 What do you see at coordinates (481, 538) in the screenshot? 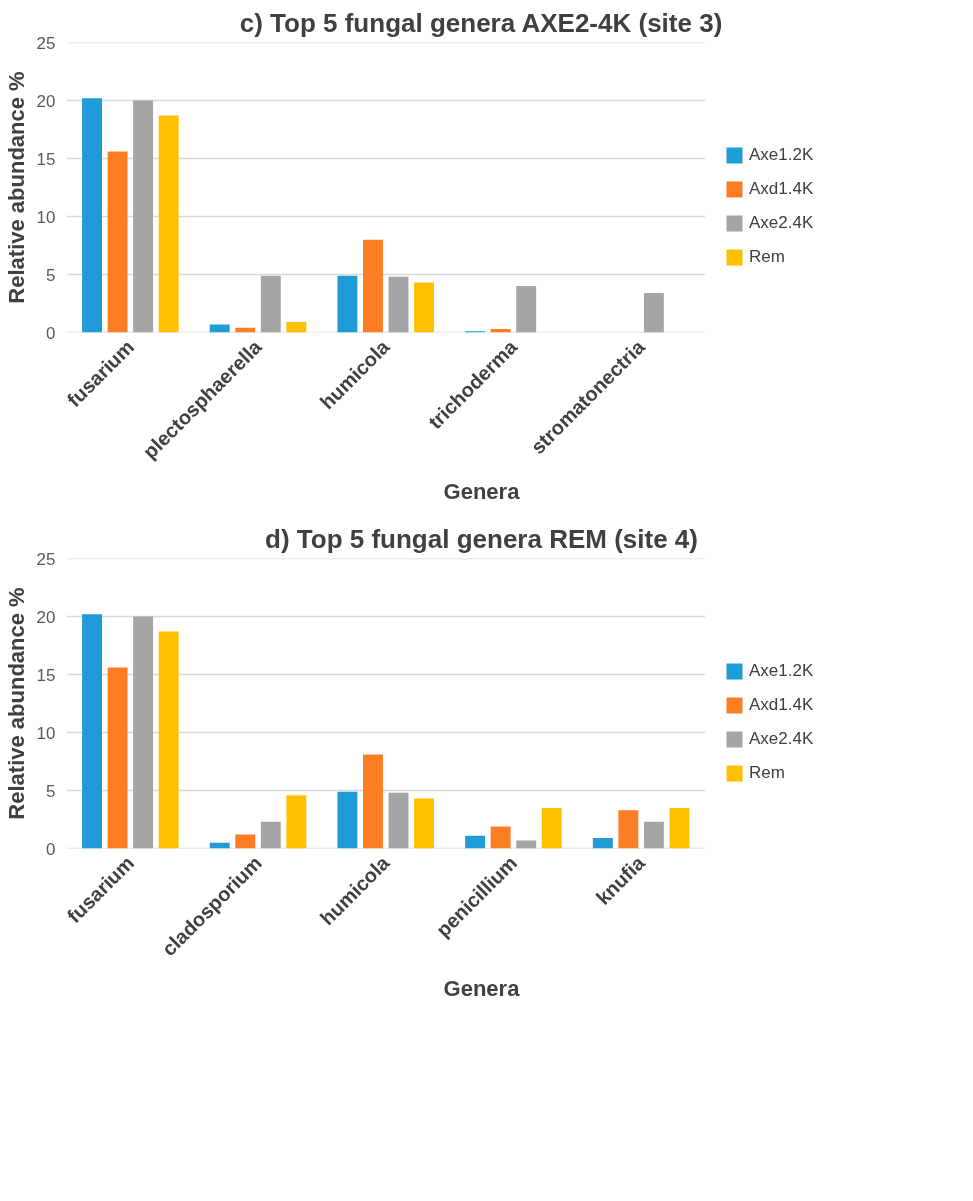
I see `chart-title: d) Top 5 fungal genera REM (site 4)` at bounding box center [481, 538].